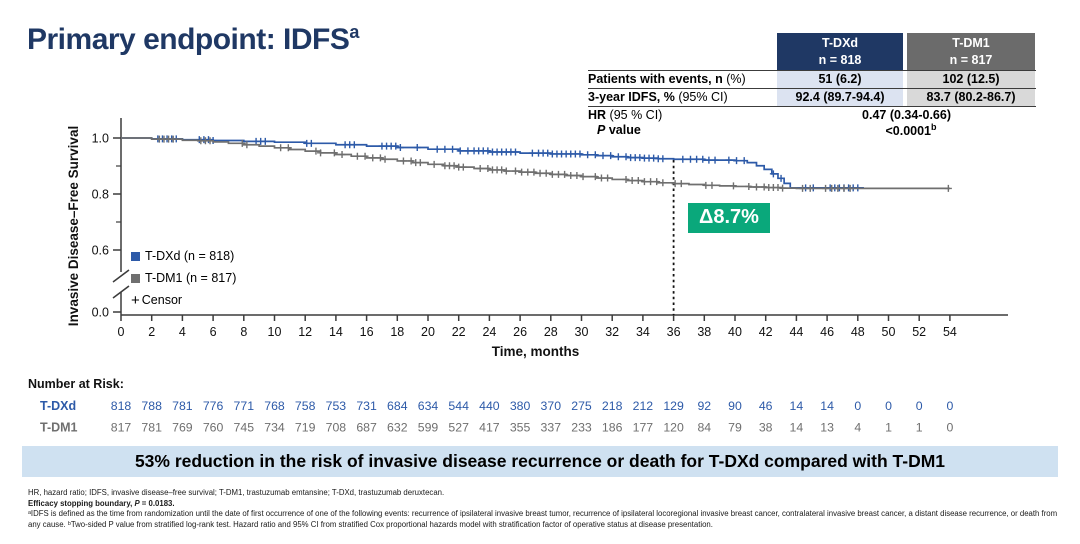 This screenshot has height=544, width=1080. What do you see at coordinates (827, 428) in the screenshot?
I see `svg-text: 13` at bounding box center [827, 428].